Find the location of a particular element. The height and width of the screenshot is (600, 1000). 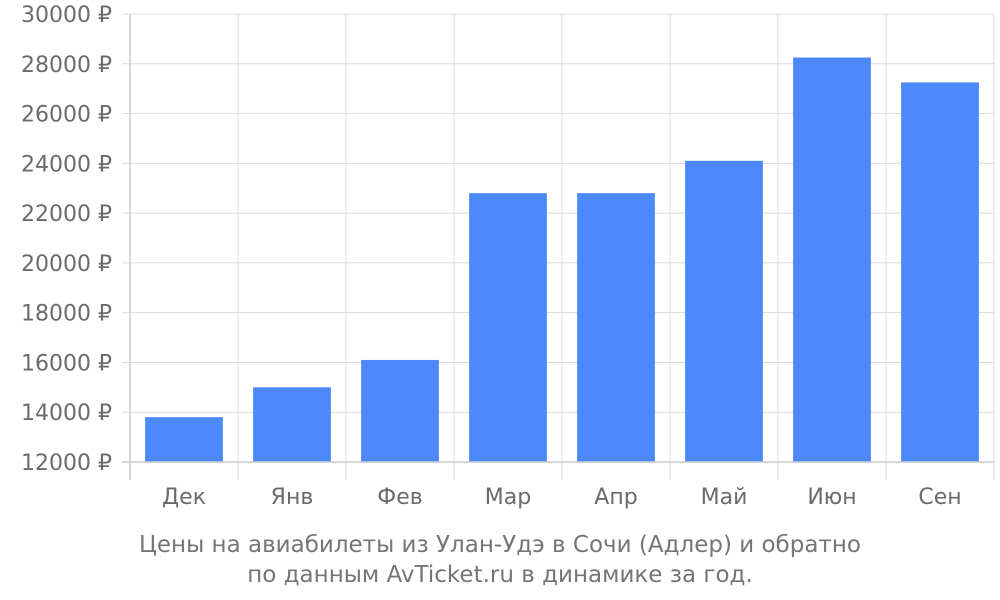

y-tick-label: 24000 ₽ is located at coordinates (66, 164).